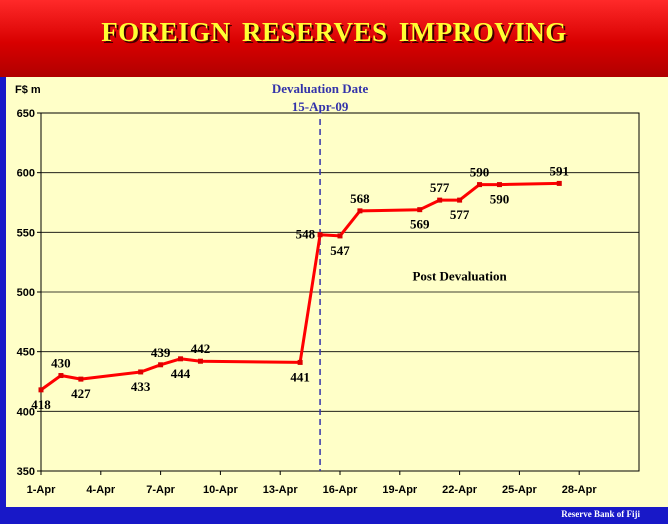 This screenshot has width=668, height=524. I want to click on y-tick-label: 550, so click(26, 233).